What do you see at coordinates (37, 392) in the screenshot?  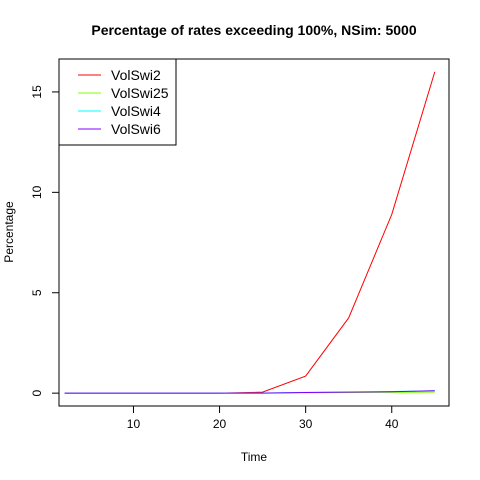 I see `y-tick-label: 0` at bounding box center [37, 392].